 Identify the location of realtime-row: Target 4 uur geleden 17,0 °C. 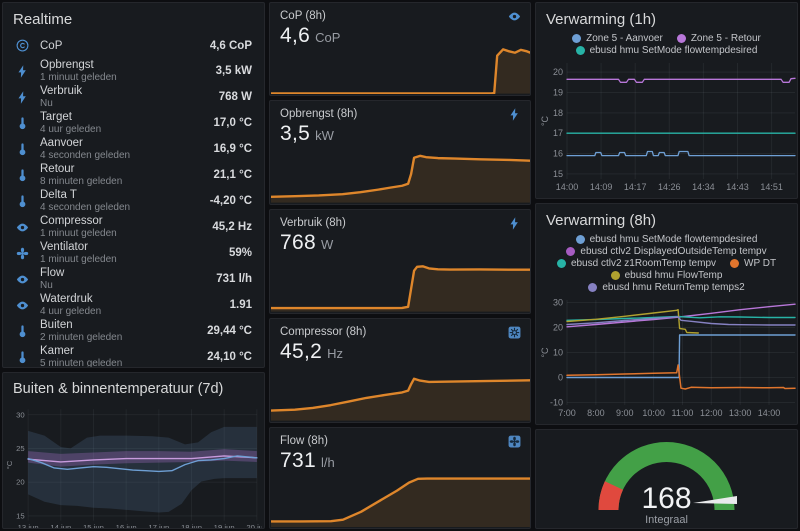
(133, 123).